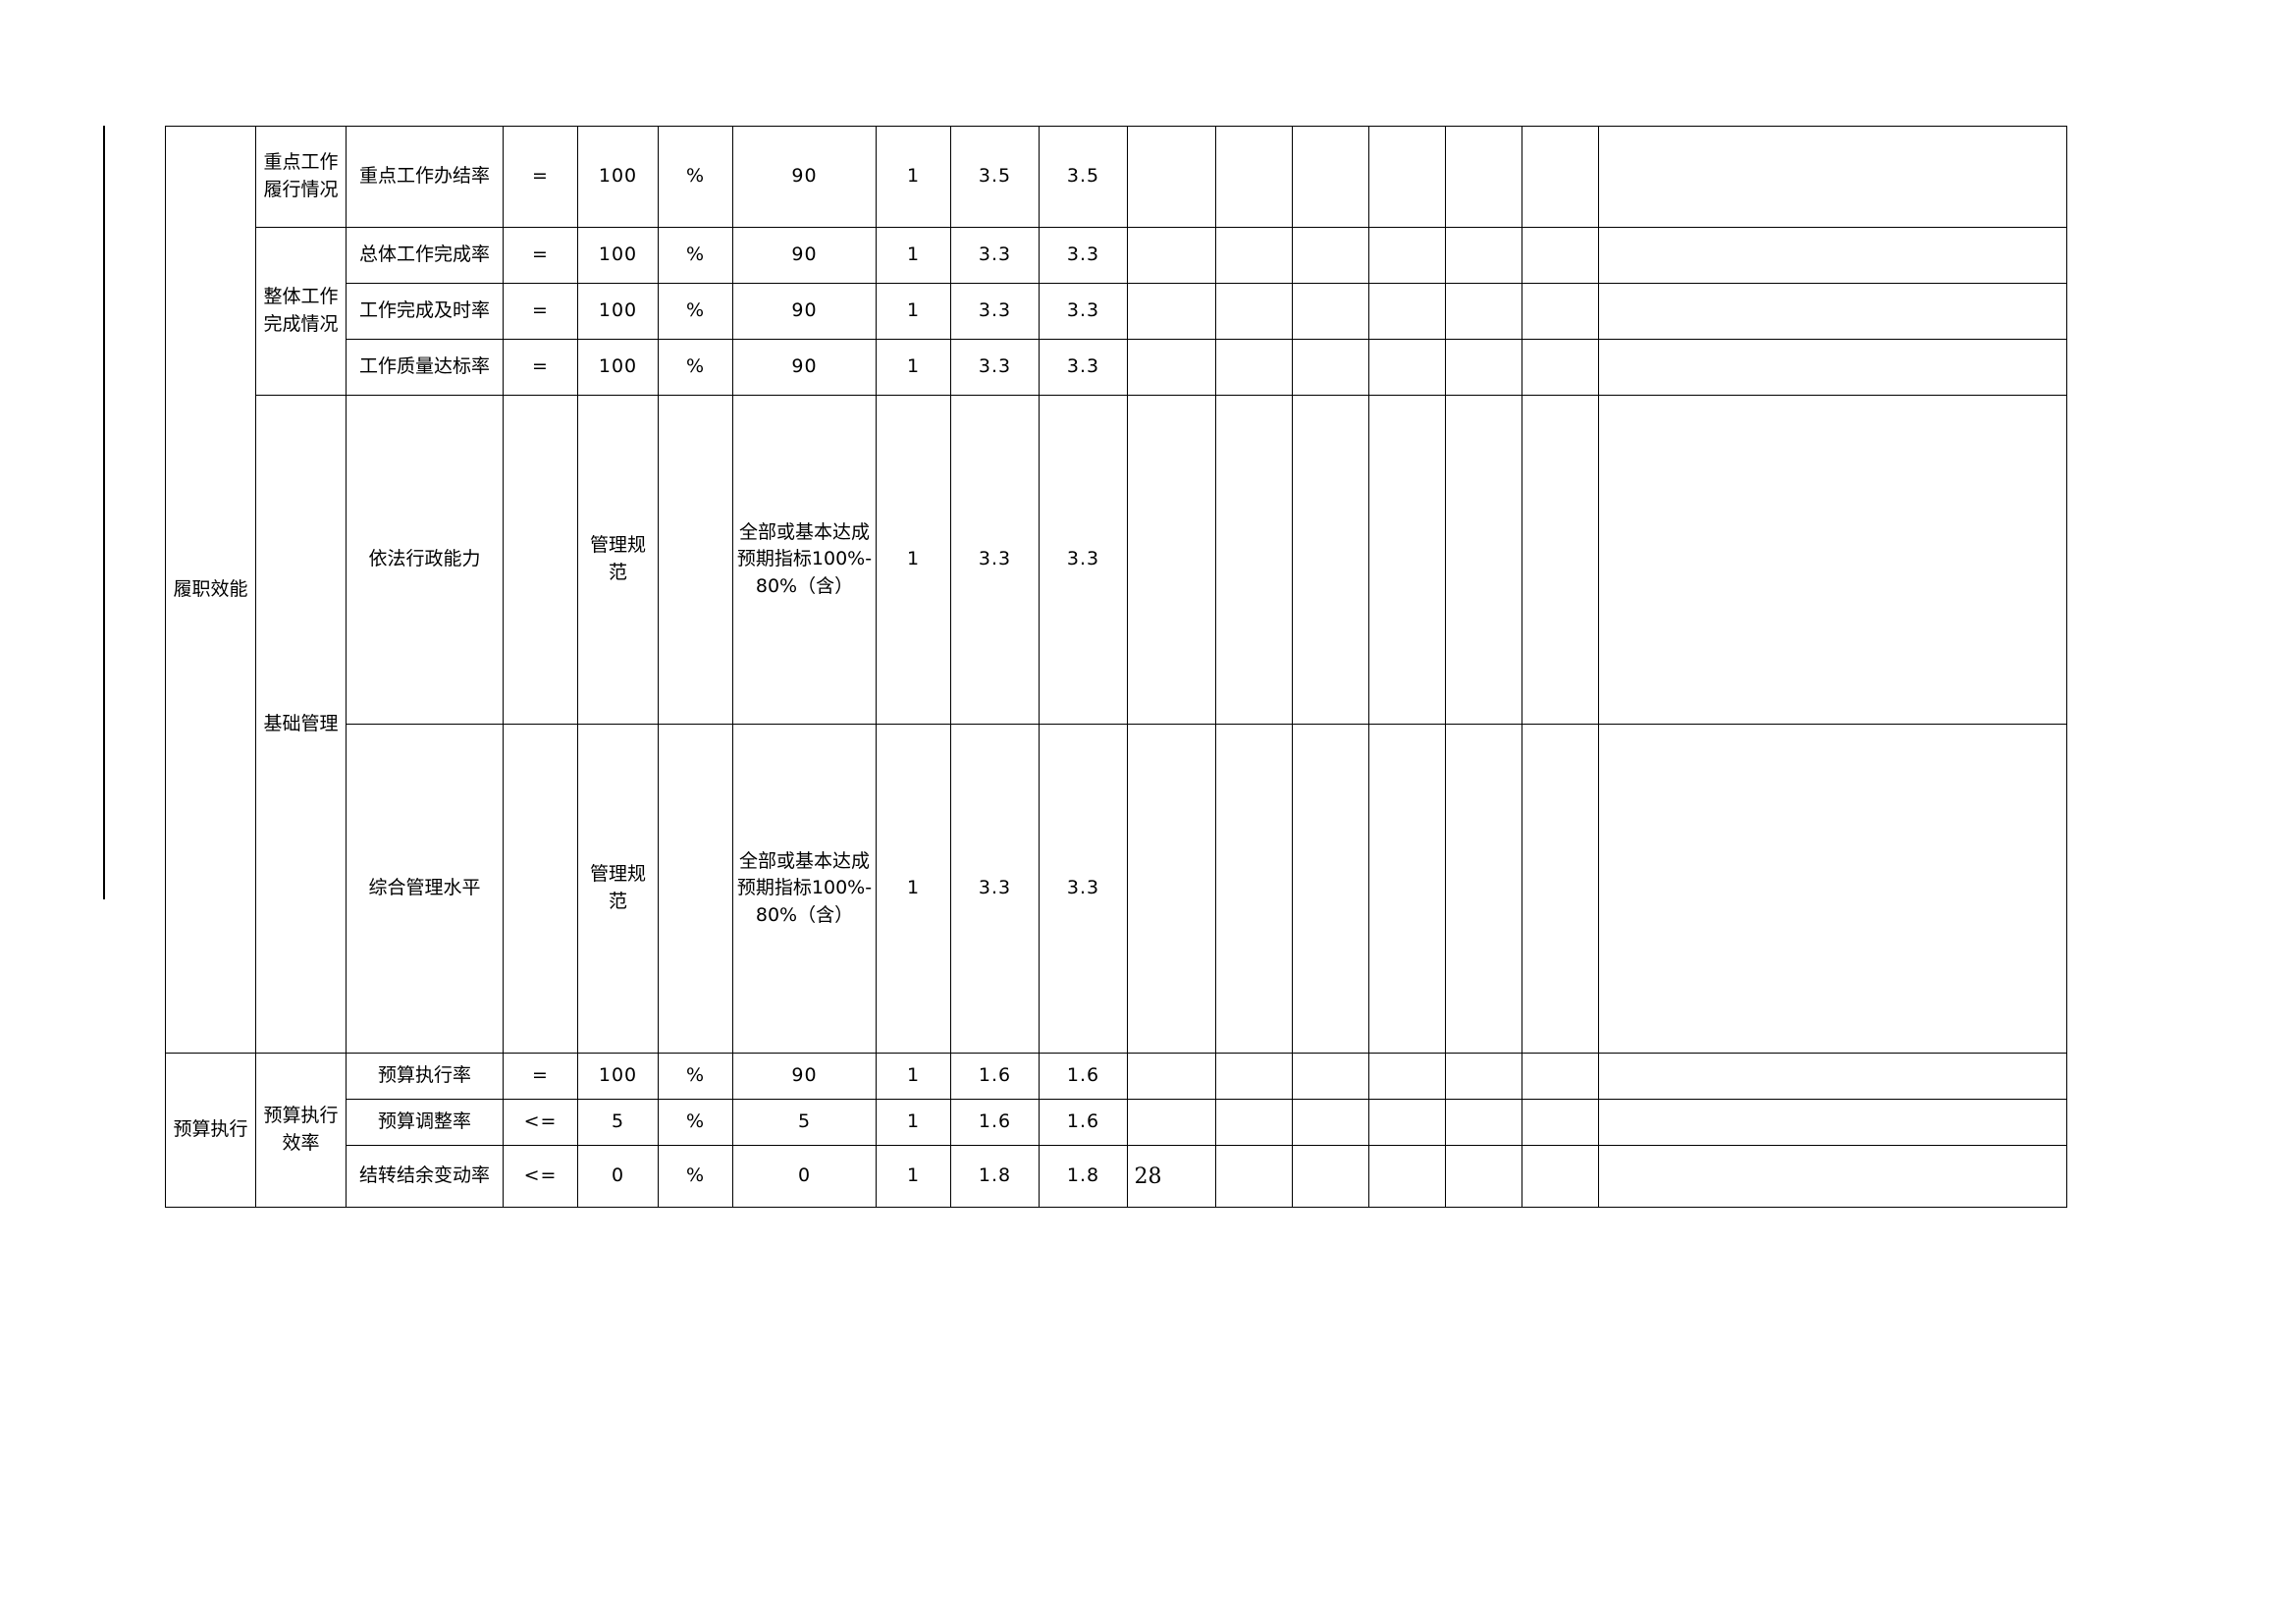  Describe the element at coordinates (540, 1176) in the screenshot. I see `cell-operator: <=` at that location.